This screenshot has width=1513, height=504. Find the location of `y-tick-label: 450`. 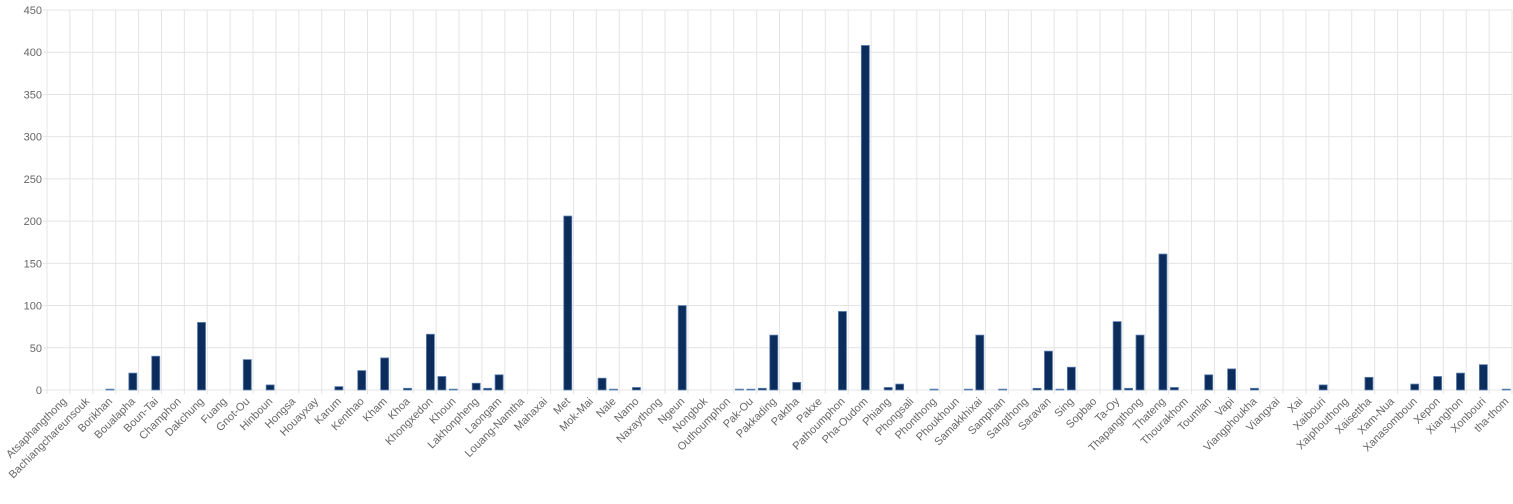

y-tick-label: 450 is located at coordinates (33, 11).